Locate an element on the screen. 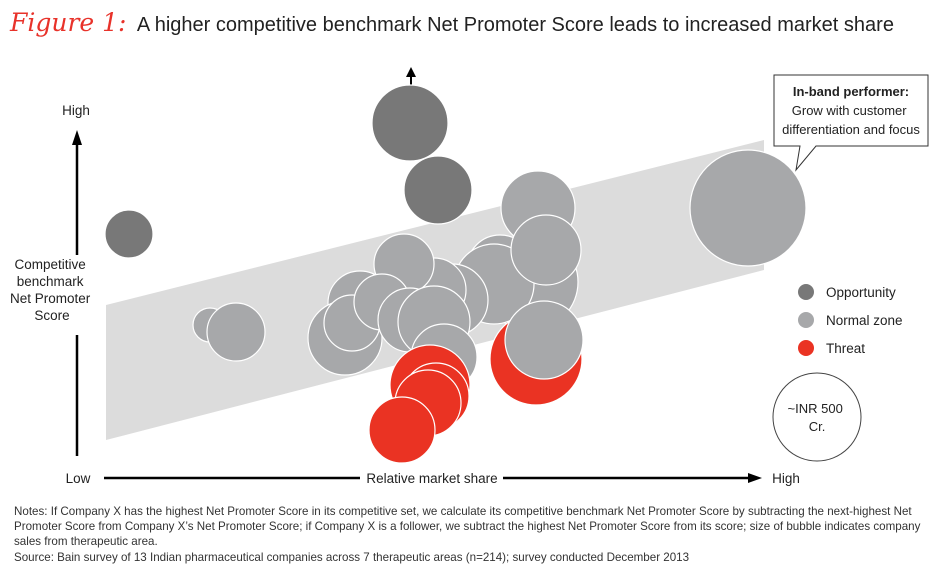 The width and height of the screenshot is (950, 573). callout-line: differentiation and focus is located at coordinates (851, 129).